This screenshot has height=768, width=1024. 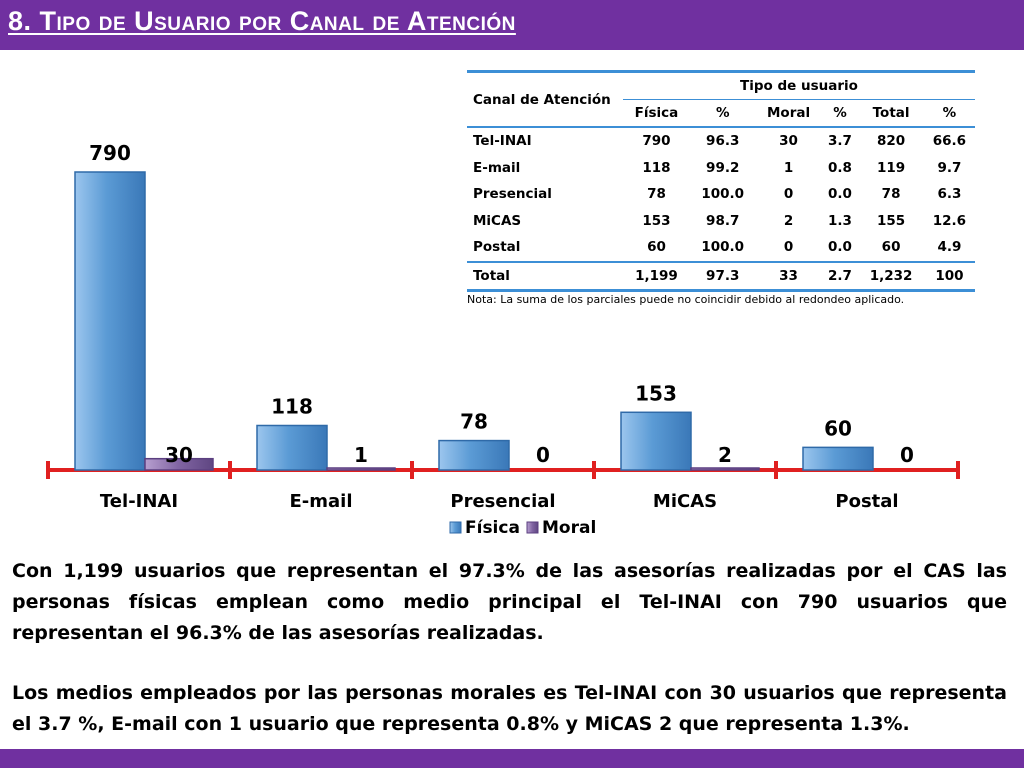 I want to click on table-row: Presencial 78 100.0 0 0.0 78 6.3, so click(x=721, y=194).